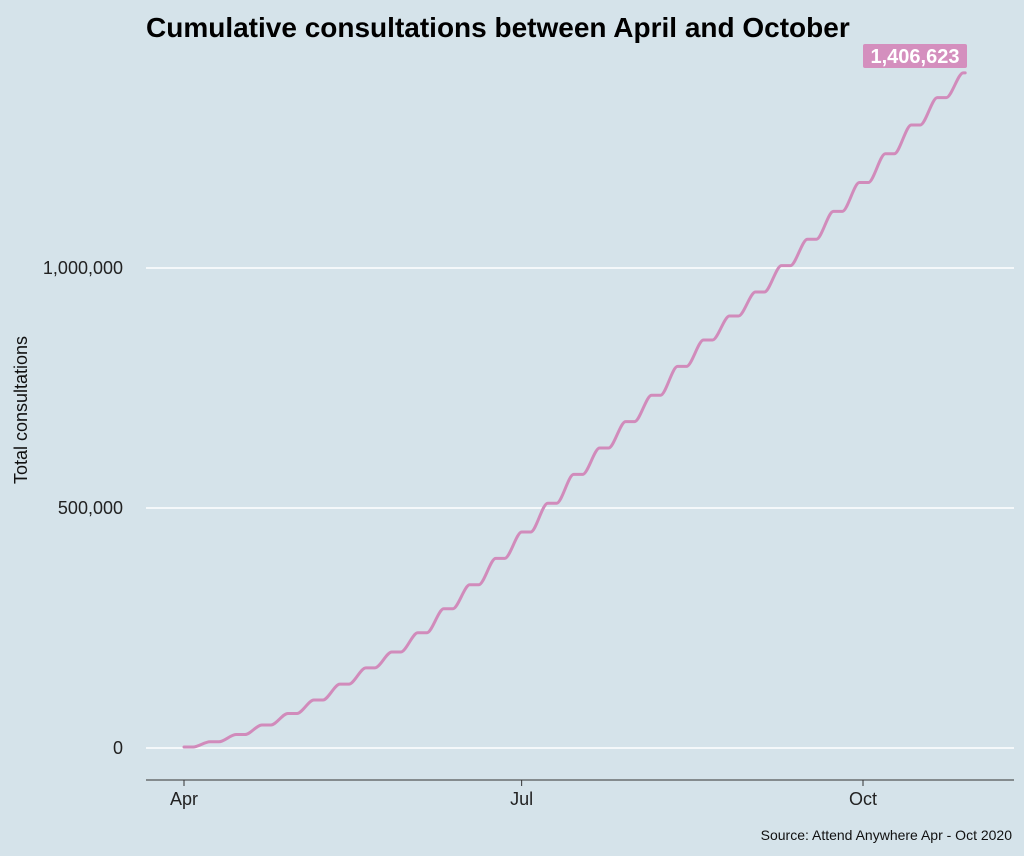  I want to click on chart-caption: Source: Attend Anywhere Apr - Oct 2020, so click(887, 835).